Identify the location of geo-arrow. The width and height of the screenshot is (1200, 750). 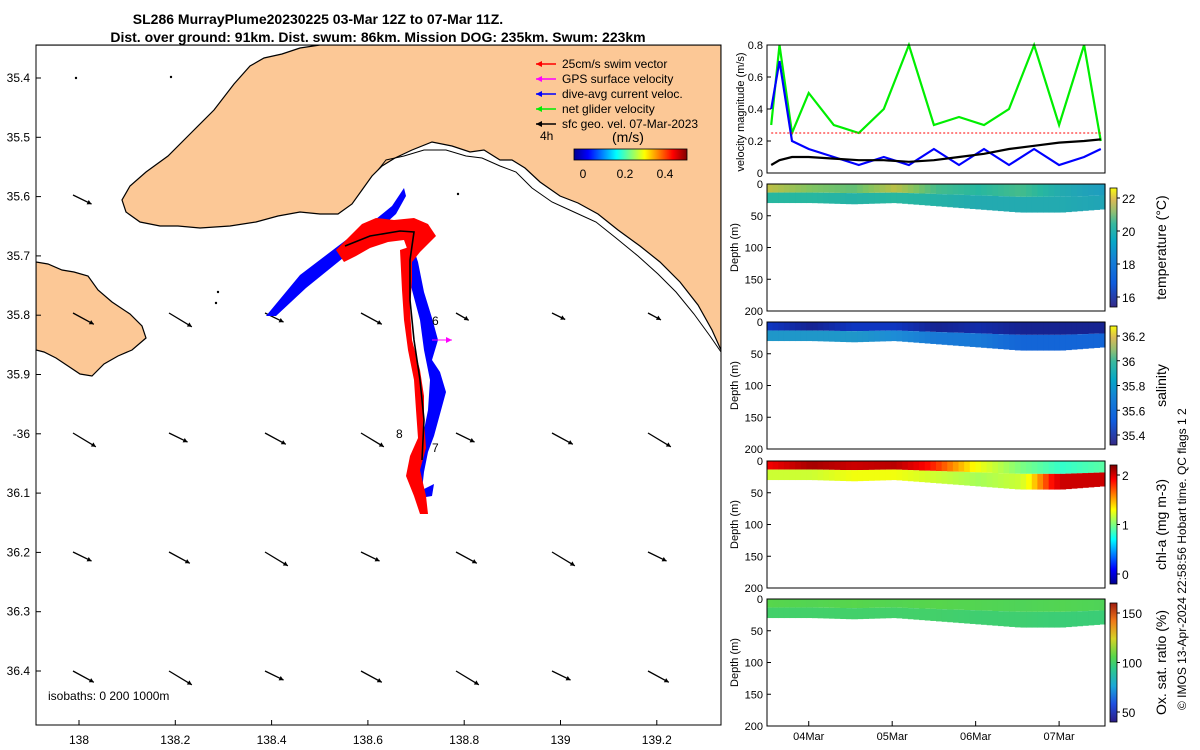
(84, 440).